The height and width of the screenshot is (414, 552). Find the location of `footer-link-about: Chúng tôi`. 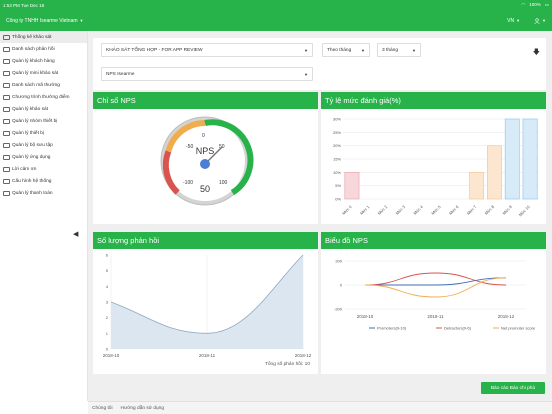

footer-link-about: Chúng tôi is located at coordinates (102, 408).